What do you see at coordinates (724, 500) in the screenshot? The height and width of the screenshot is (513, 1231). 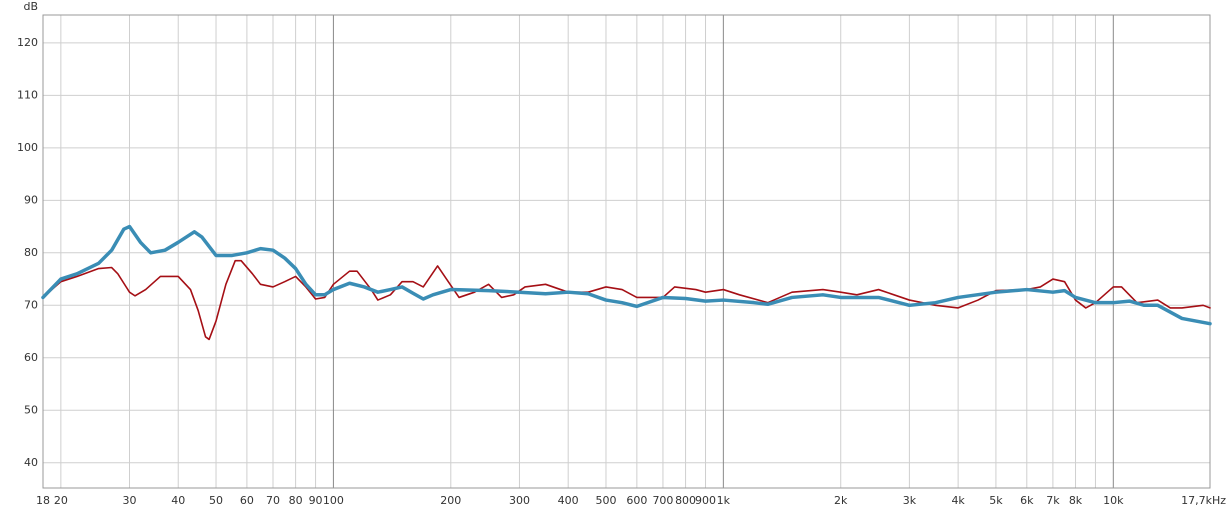 I see `x-tick-label: 1k` at bounding box center [724, 500].